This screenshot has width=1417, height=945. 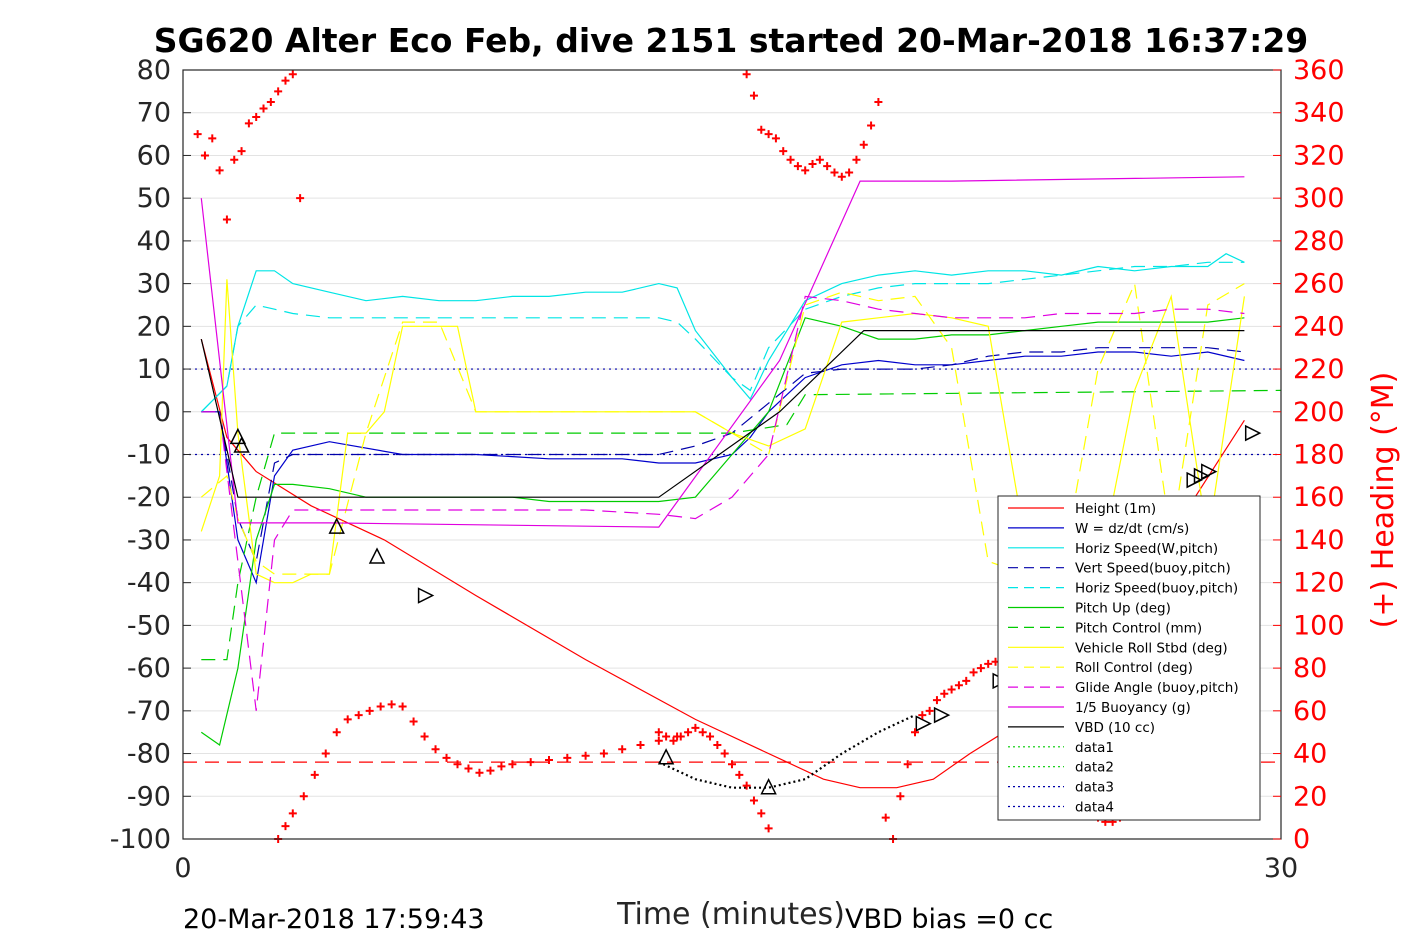 I want to click on x-tick-label: 0, so click(x=182, y=868).